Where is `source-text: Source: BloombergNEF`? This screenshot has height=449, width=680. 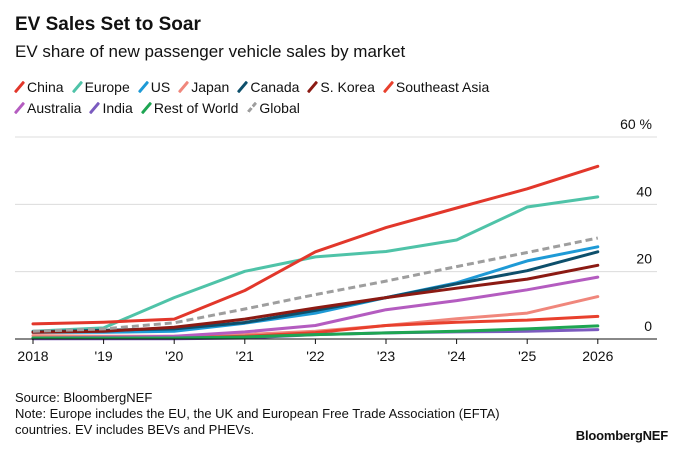
source-text: Source: BloombergNEF is located at coordinates (84, 397).